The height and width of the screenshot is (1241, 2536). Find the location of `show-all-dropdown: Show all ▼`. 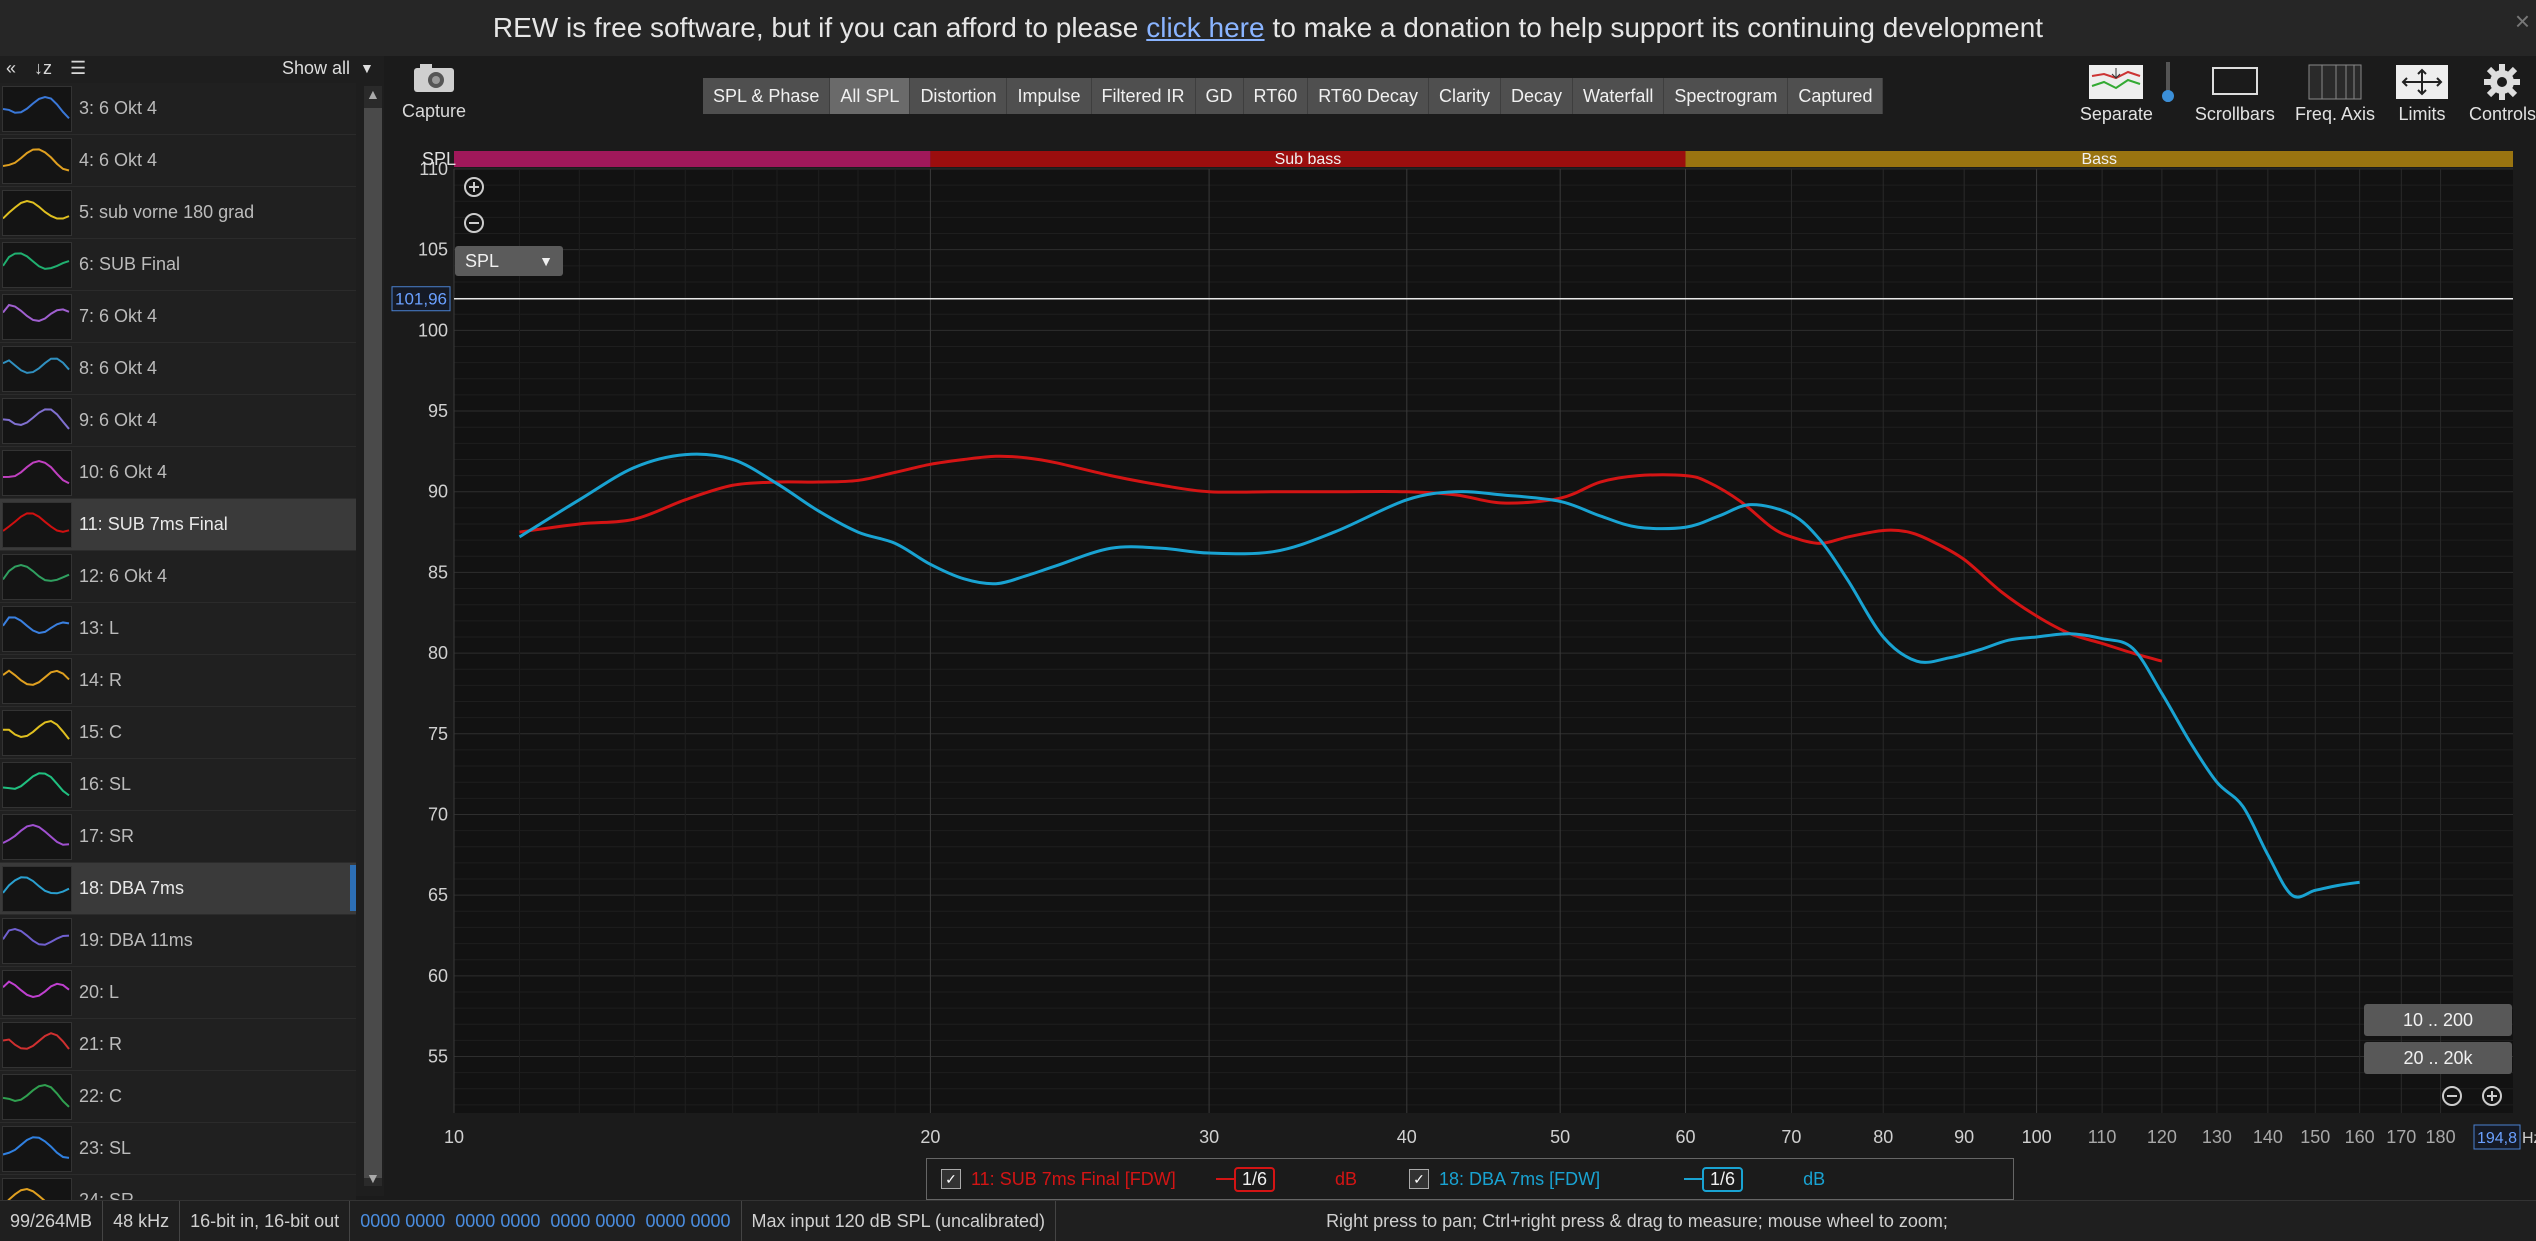

show-all-dropdown: Show all ▼ is located at coordinates (328, 68).